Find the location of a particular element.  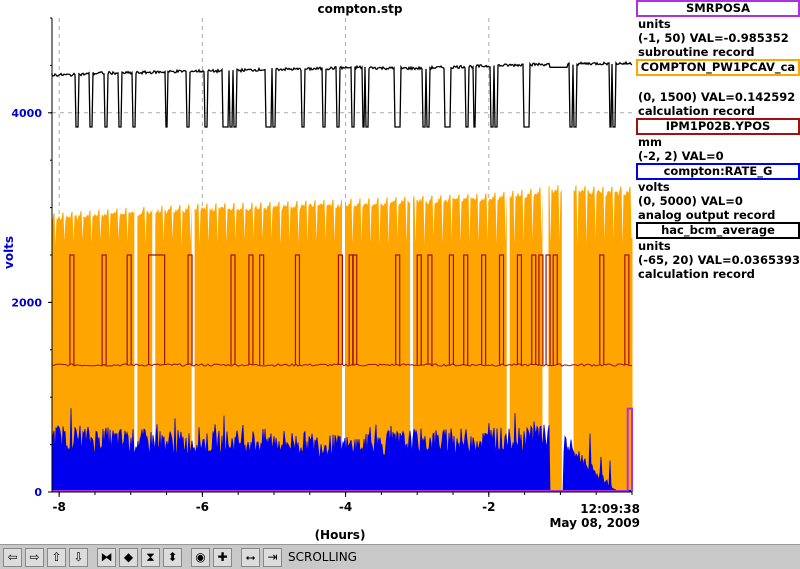

series-red is located at coordinates (342, 365).